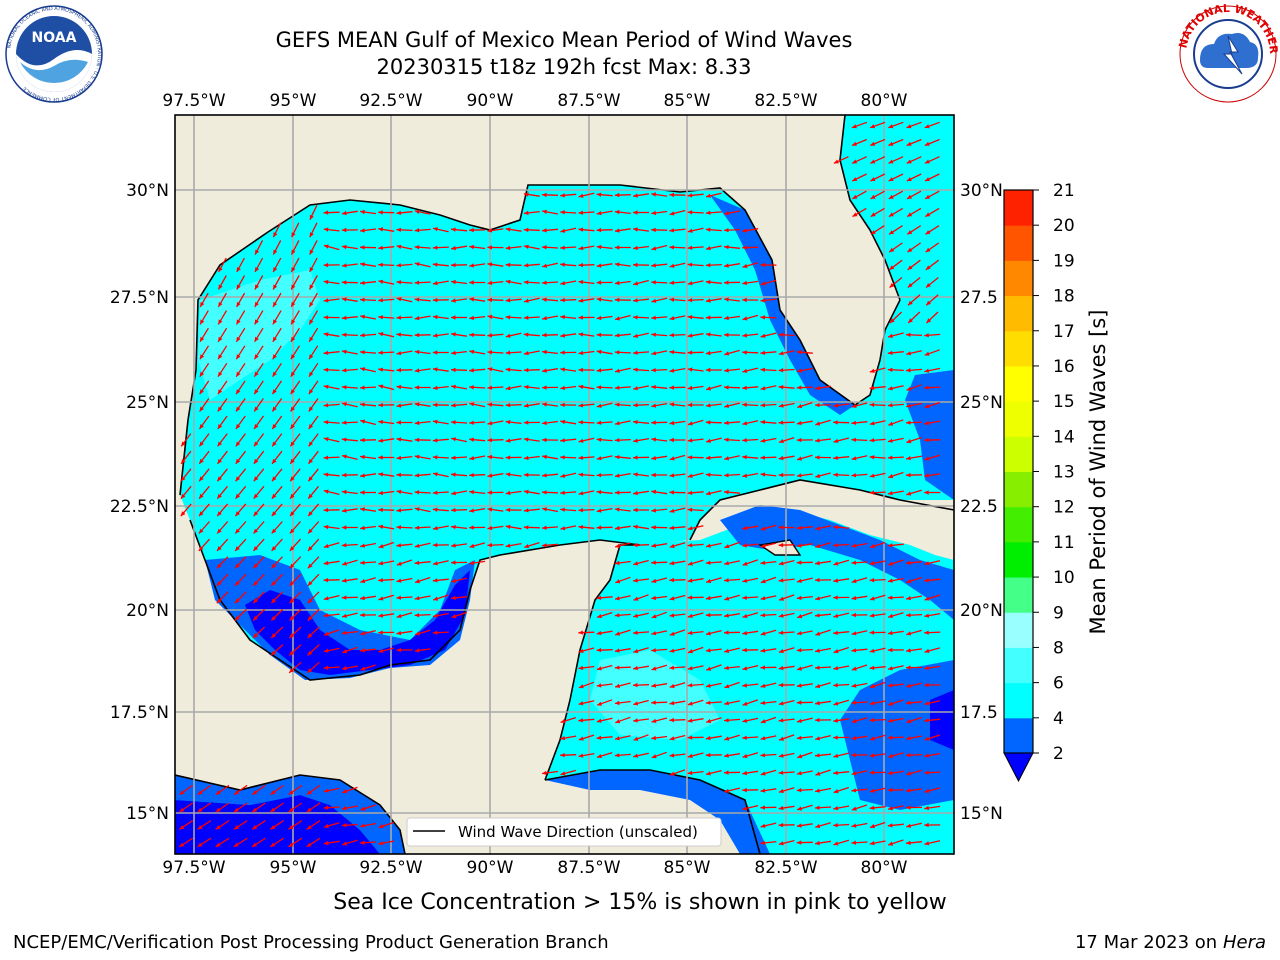 Image resolution: width=1280 pixels, height=960 pixels. What do you see at coordinates (979, 507) in the screenshot?
I see `lat-label-right: 22.5` at bounding box center [979, 507].